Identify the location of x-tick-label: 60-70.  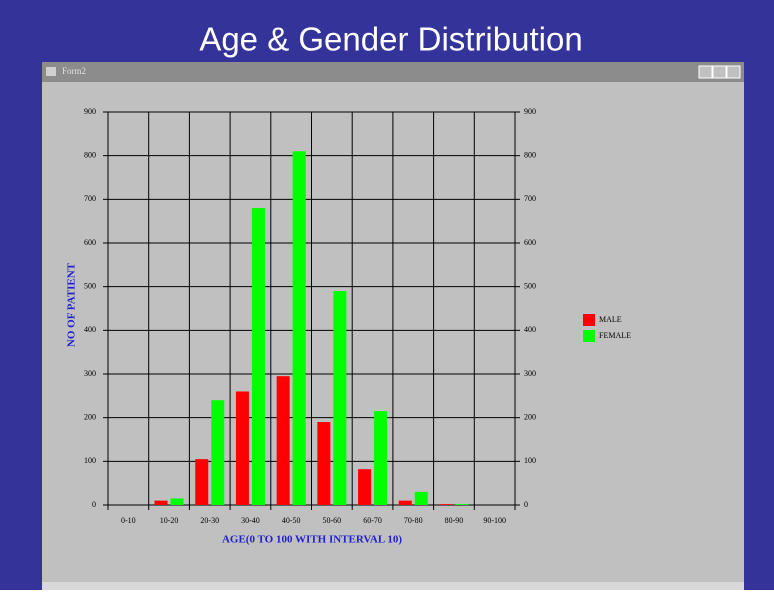
(372, 520).